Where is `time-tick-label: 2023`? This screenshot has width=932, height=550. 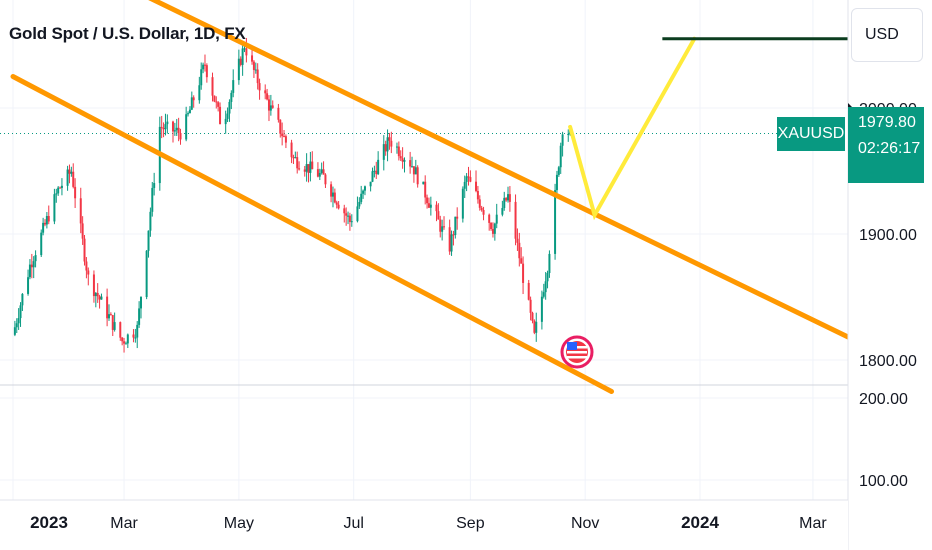 time-tick-label: 2023 is located at coordinates (49, 522).